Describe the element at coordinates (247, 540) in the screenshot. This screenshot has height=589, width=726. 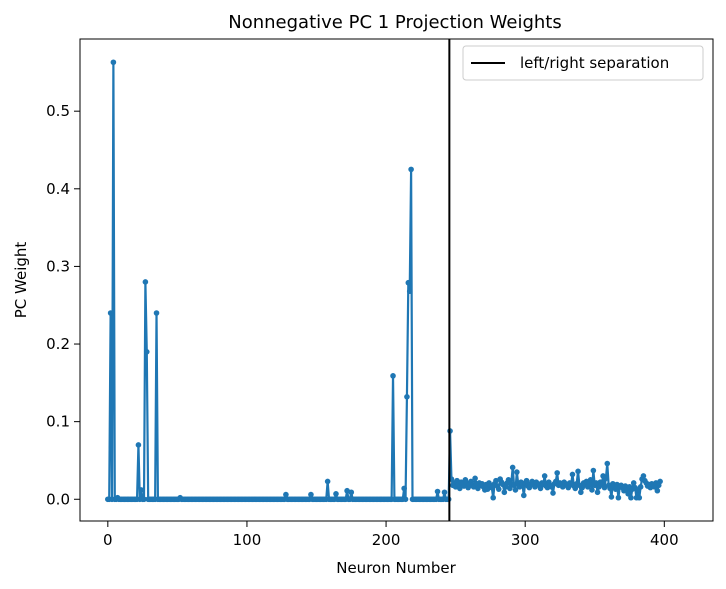
I see `x-tick-label: 100` at that location.